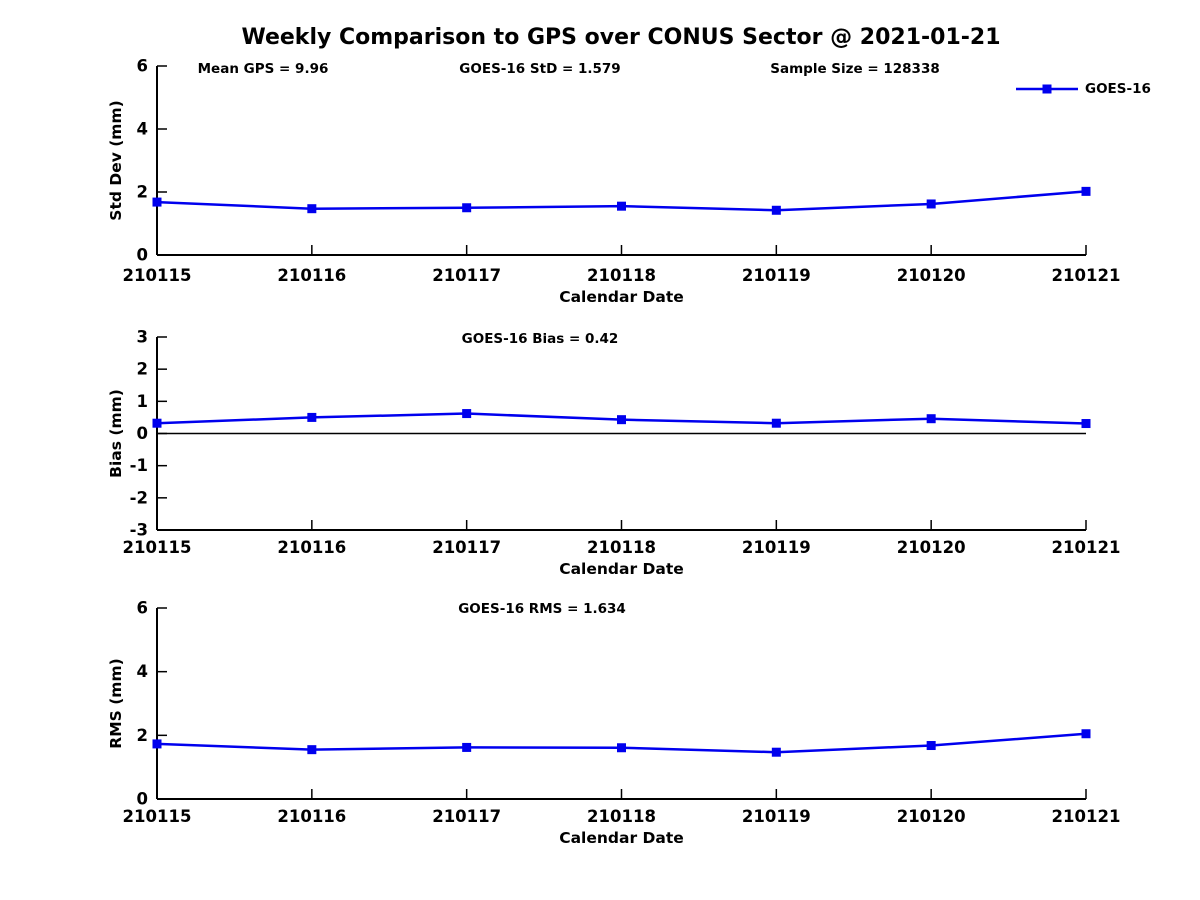 The height and width of the screenshot is (900, 1200). I want to click on stat-mean-gps: Mean GPS = 9.96, so click(263, 69).